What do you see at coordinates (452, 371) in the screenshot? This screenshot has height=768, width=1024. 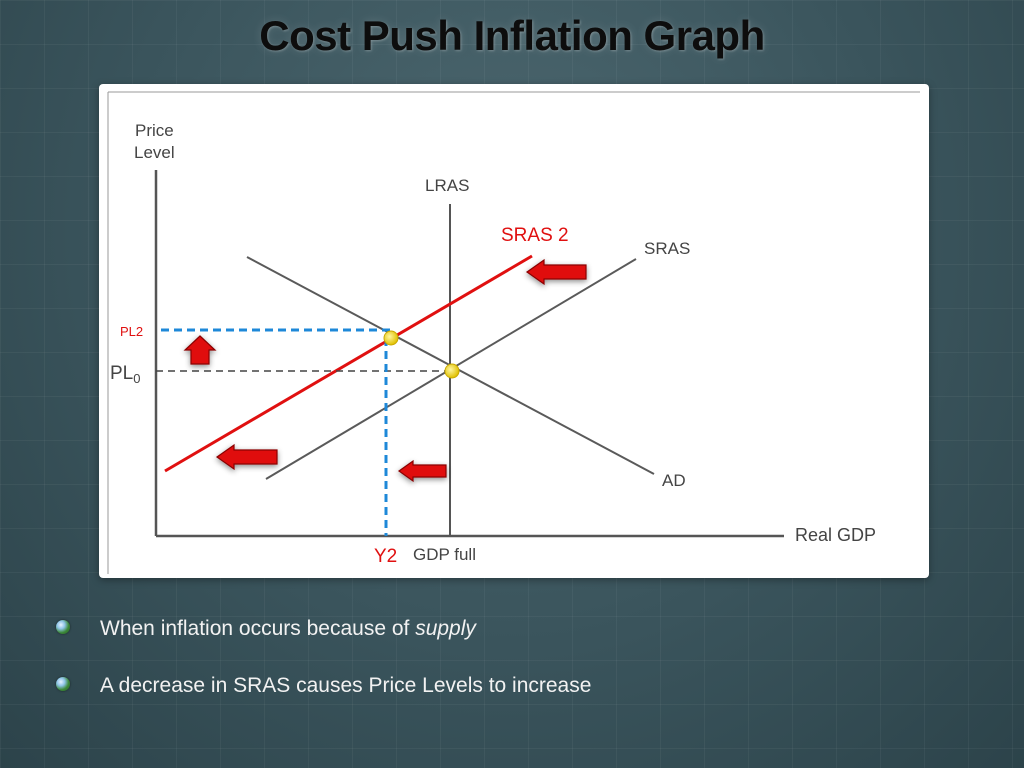 I see `original-equilibrium-point` at bounding box center [452, 371].